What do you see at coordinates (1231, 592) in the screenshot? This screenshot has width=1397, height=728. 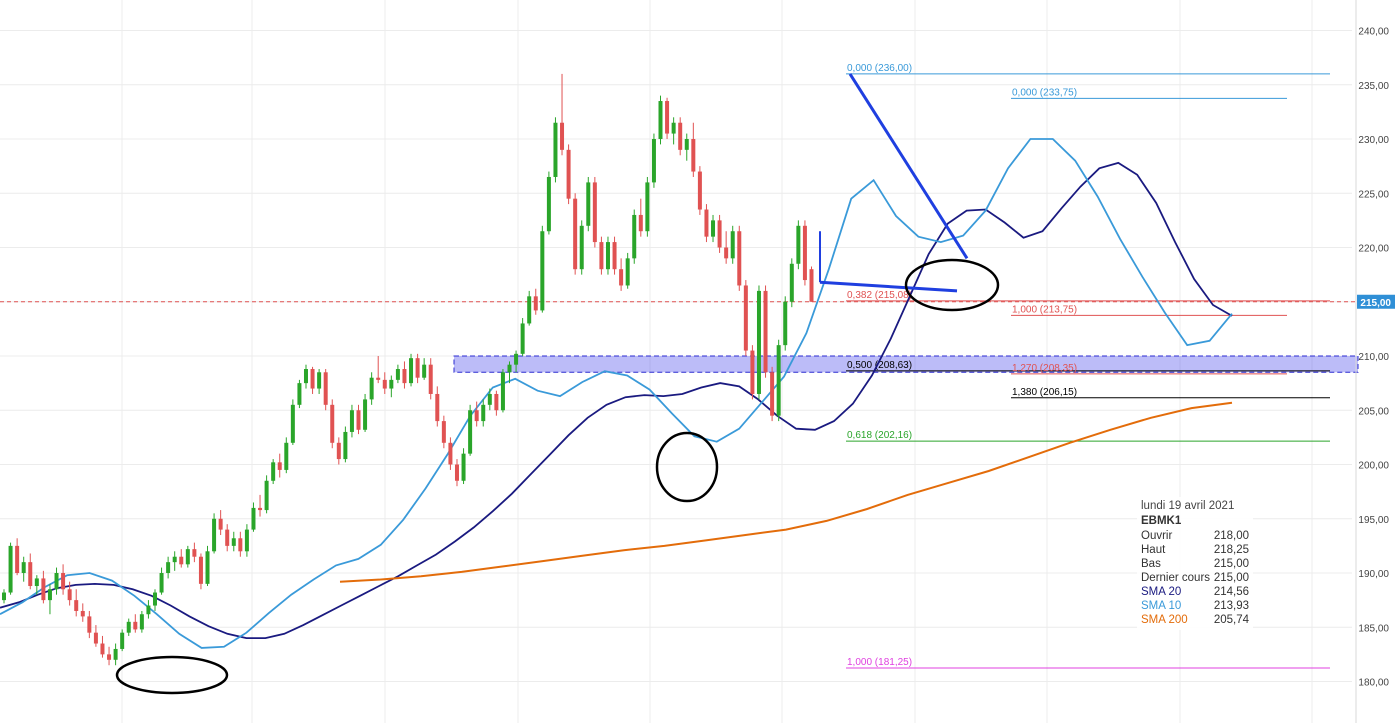 I see `tooltip-row-value: 214,56` at bounding box center [1231, 592].